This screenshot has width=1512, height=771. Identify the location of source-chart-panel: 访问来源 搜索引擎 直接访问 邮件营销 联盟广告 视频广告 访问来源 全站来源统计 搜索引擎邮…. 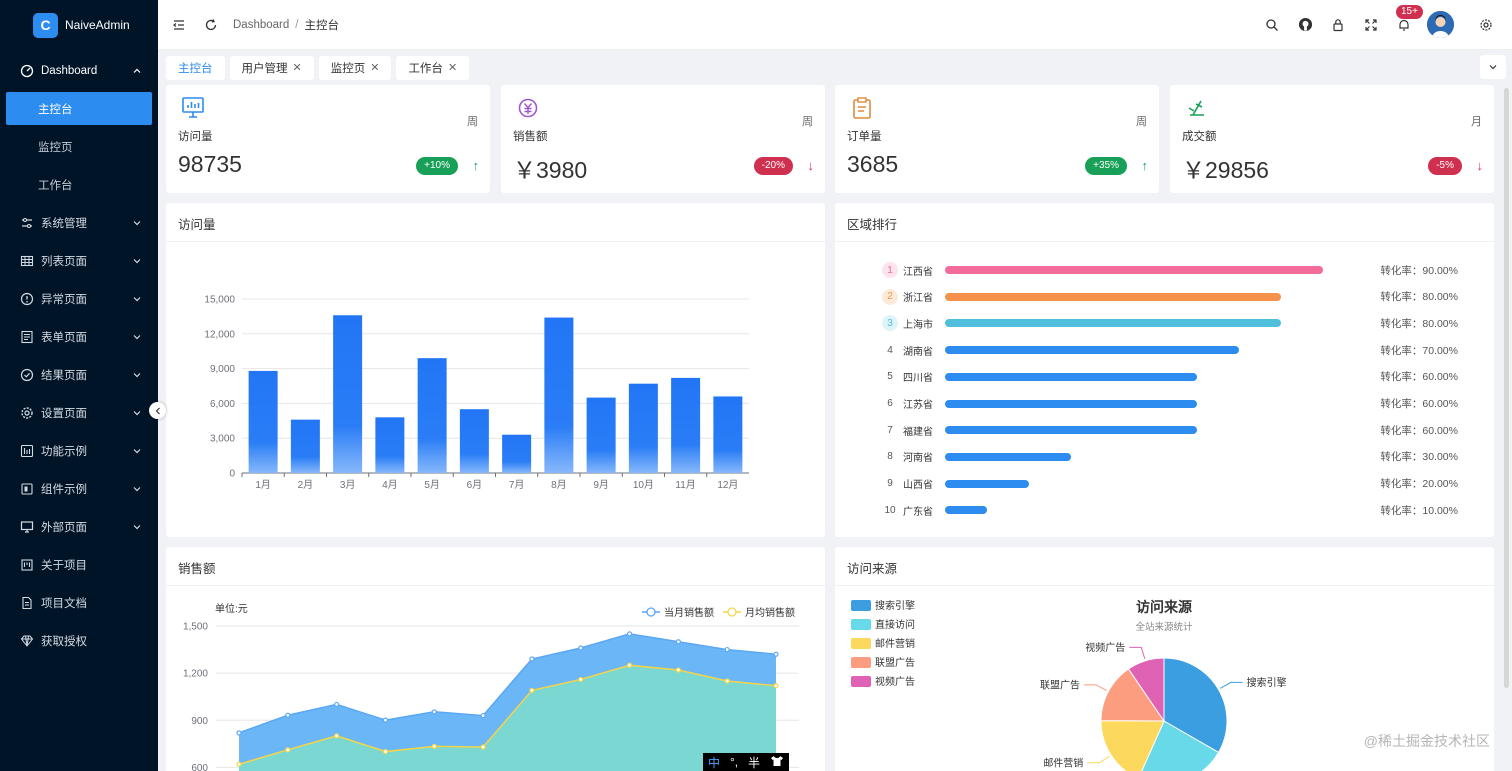
(1164, 659).